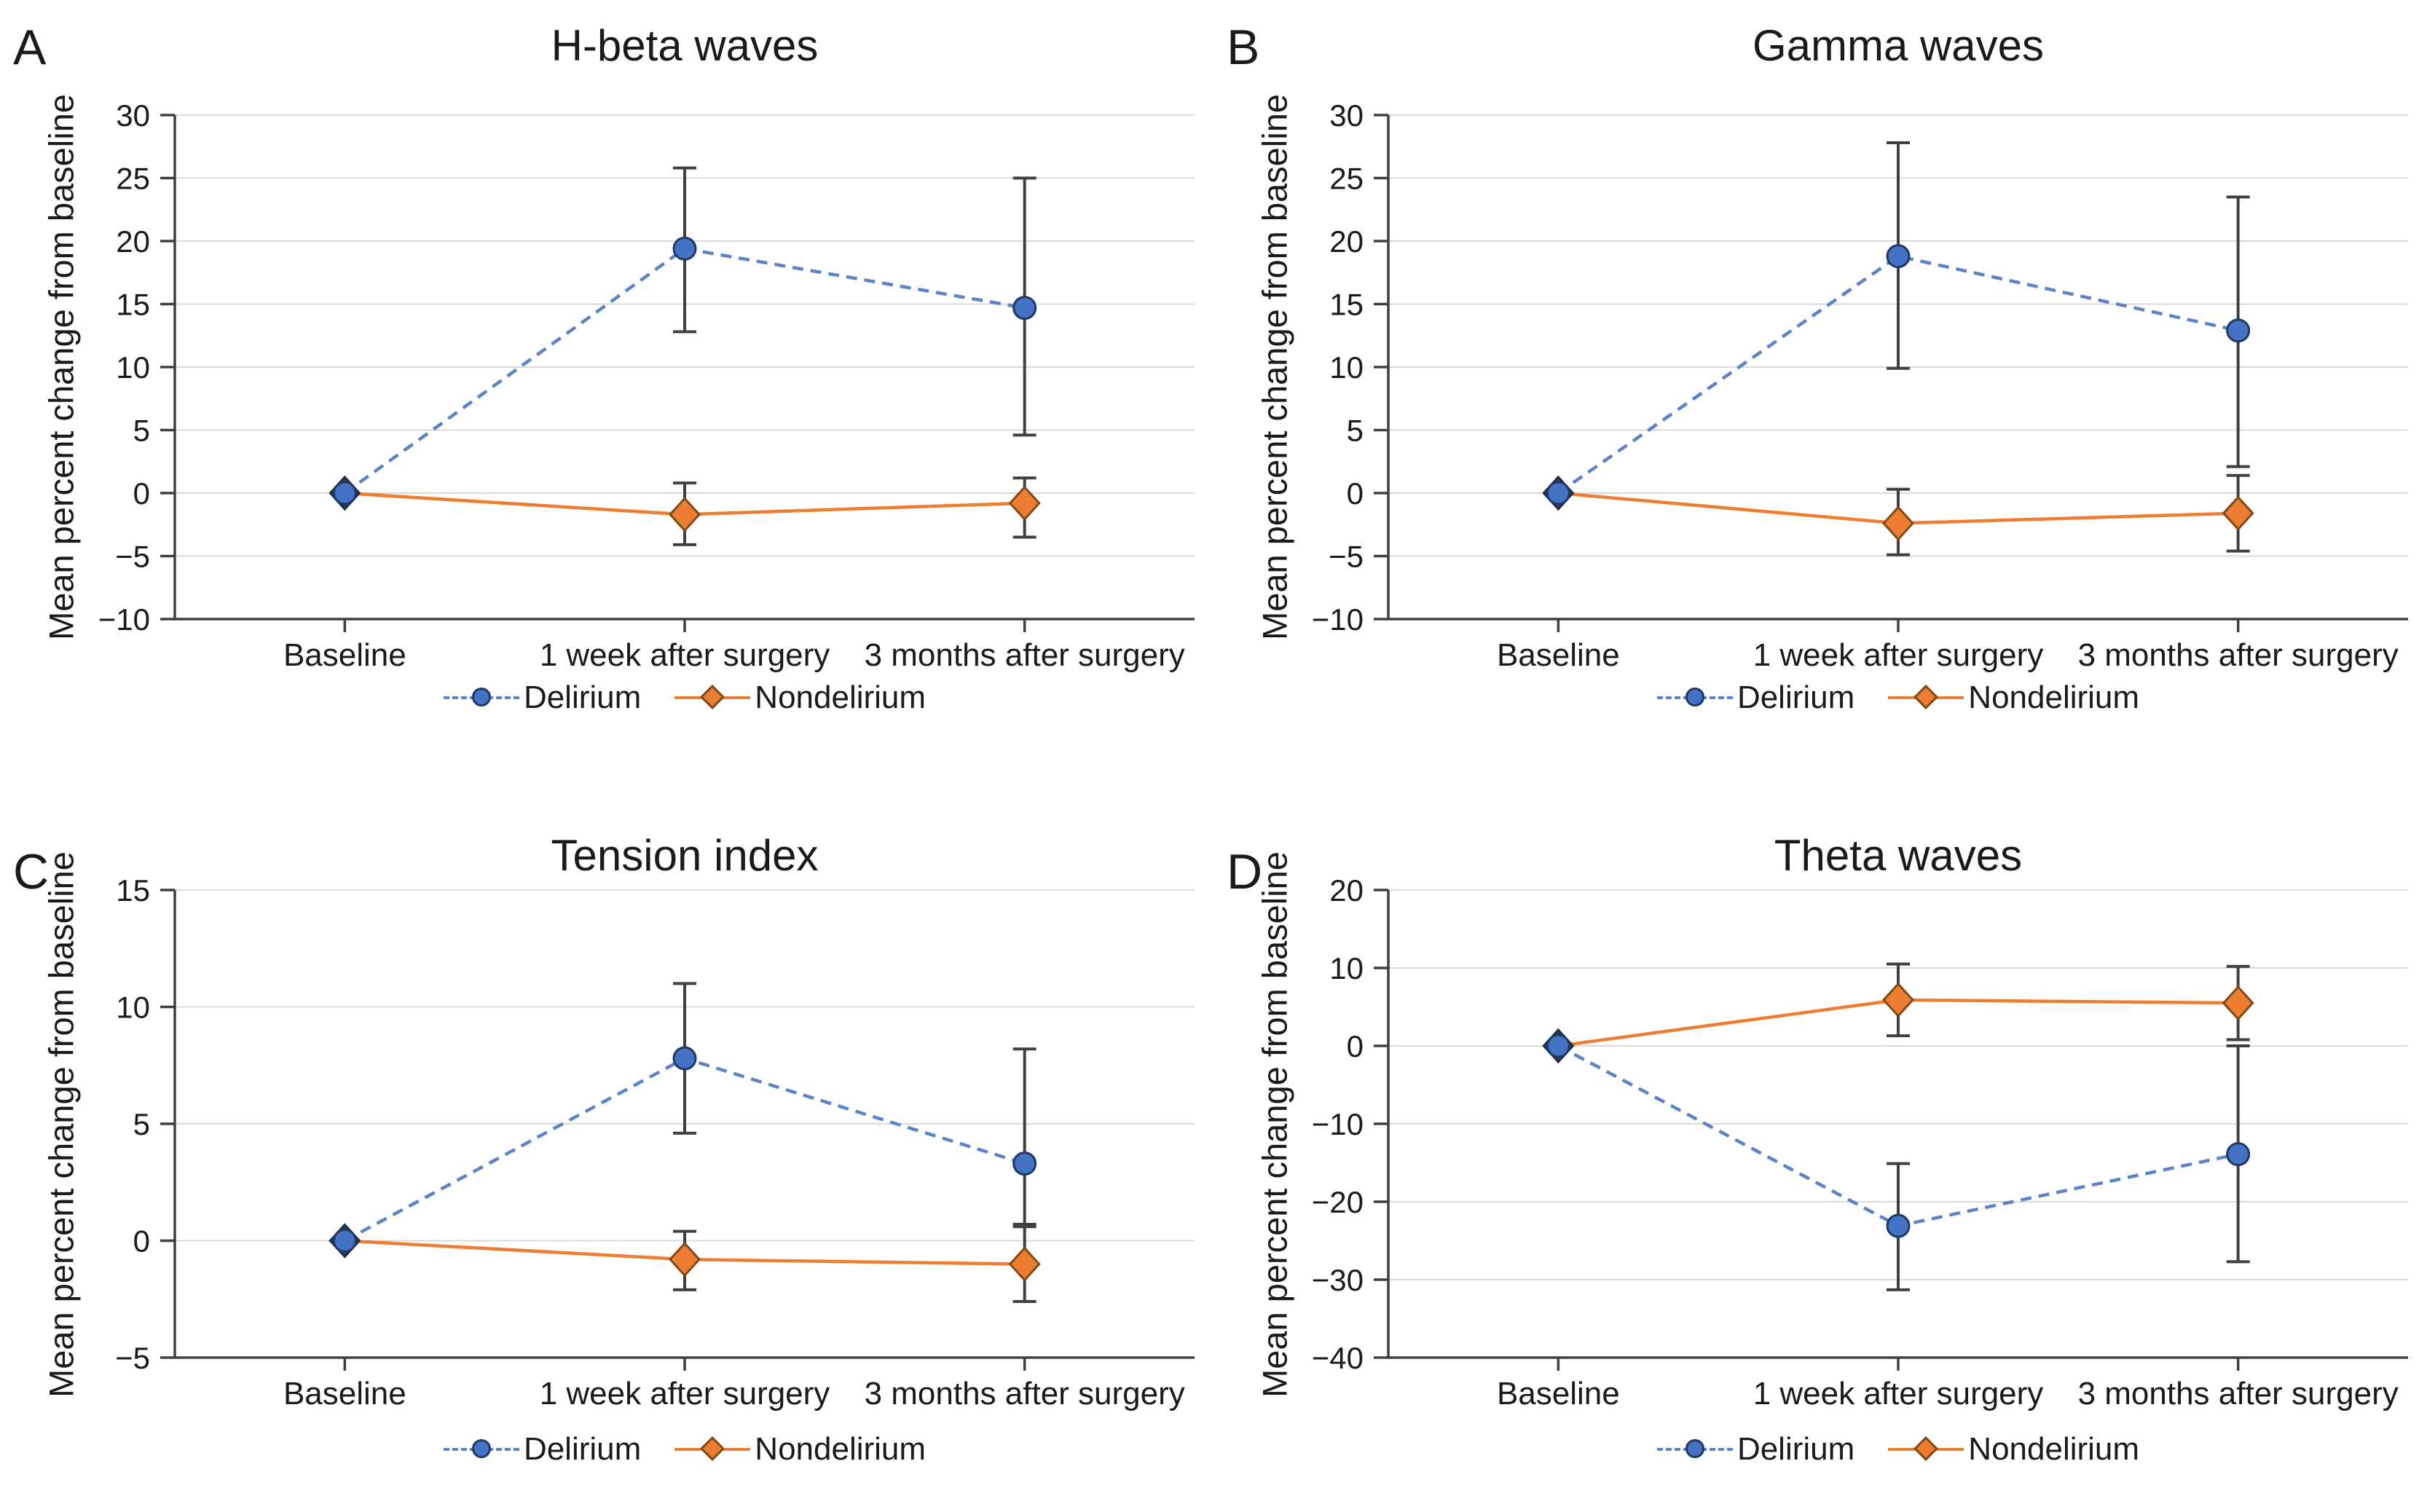 The height and width of the screenshot is (1512, 2427). What do you see at coordinates (31, 871) in the screenshot?
I see `panel-letter-c: C` at bounding box center [31, 871].